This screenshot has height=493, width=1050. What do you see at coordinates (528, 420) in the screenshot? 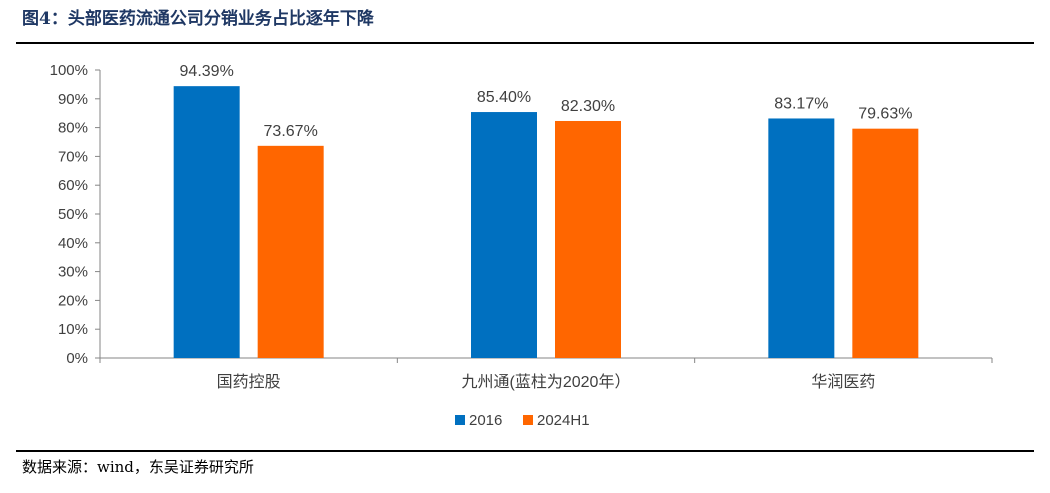
I see `legend-swatch-2024H1` at bounding box center [528, 420].